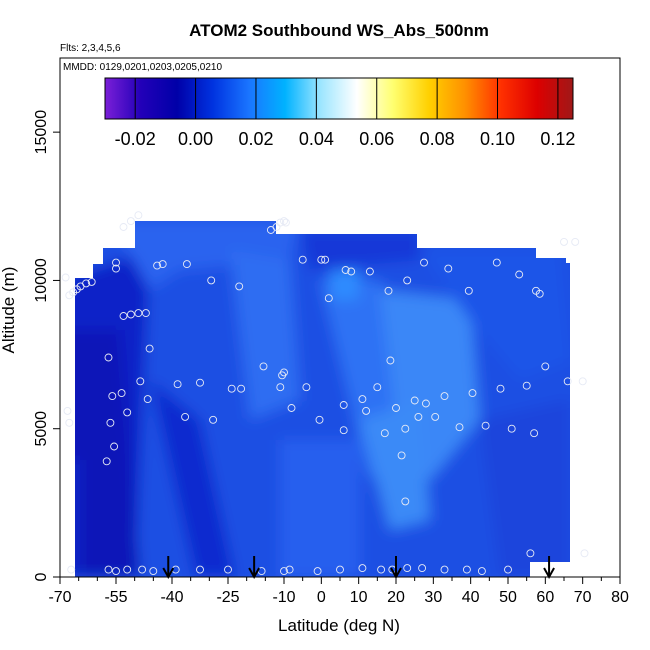  I want to click on x-tick-label: -10, so click(283, 597).